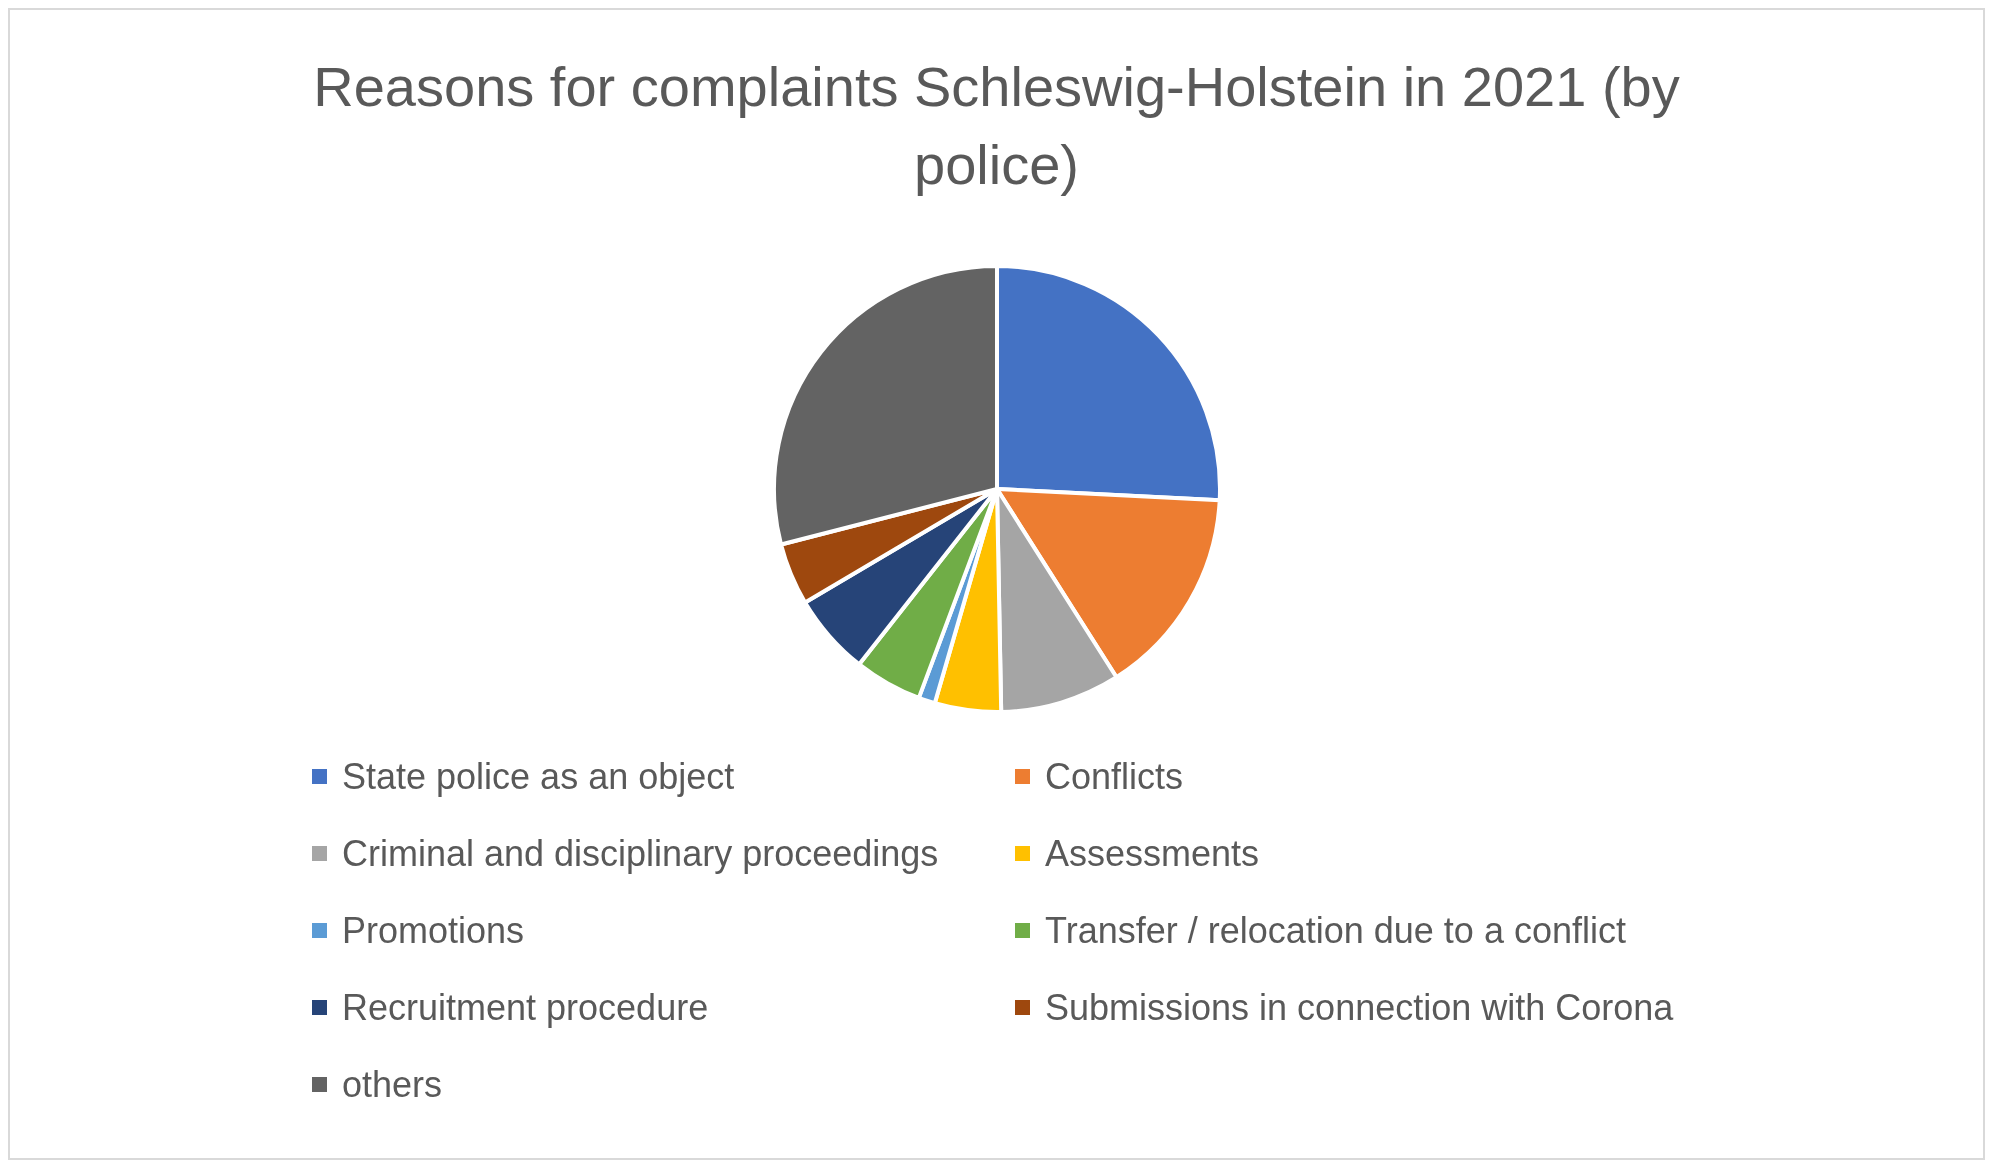  Describe the element at coordinates (1359, 1007) in the screenshot. I see `legend-label: Submissions in connection with Corona` at that location.